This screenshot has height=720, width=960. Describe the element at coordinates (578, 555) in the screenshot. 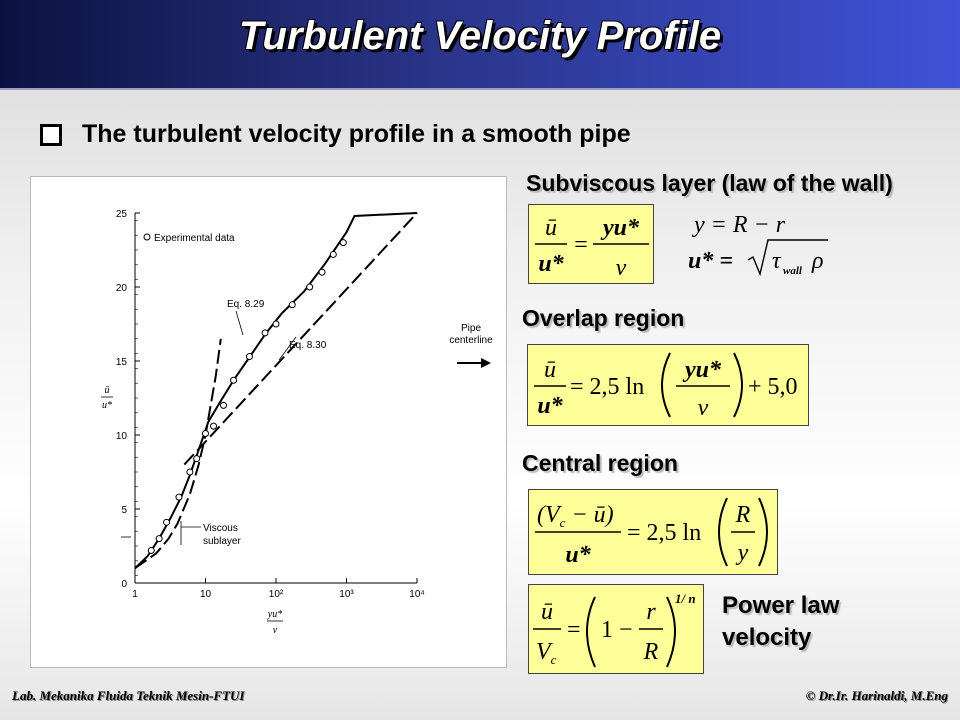

I see `central-den: u*` at that location.